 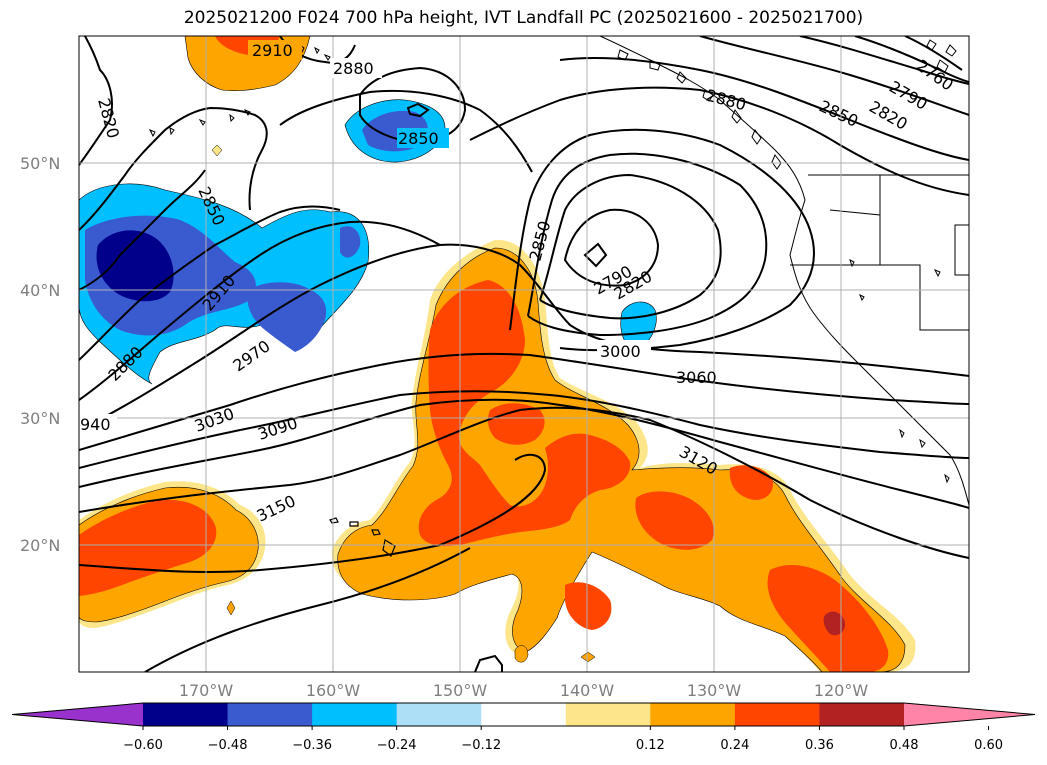 What do you see at coordinates (587, 690) in the screenshot?
I see `lon-label: 140°W` at bounding box center [587, 690].